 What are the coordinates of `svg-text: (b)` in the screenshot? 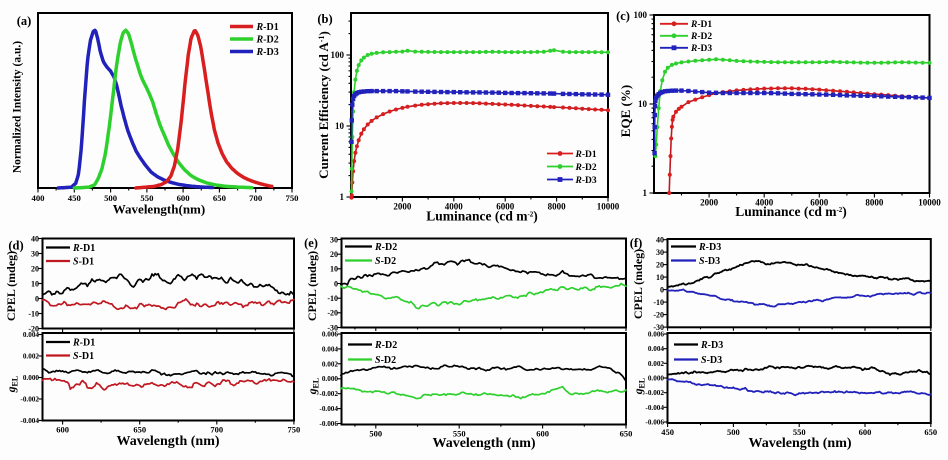 It's located at (324, 19).